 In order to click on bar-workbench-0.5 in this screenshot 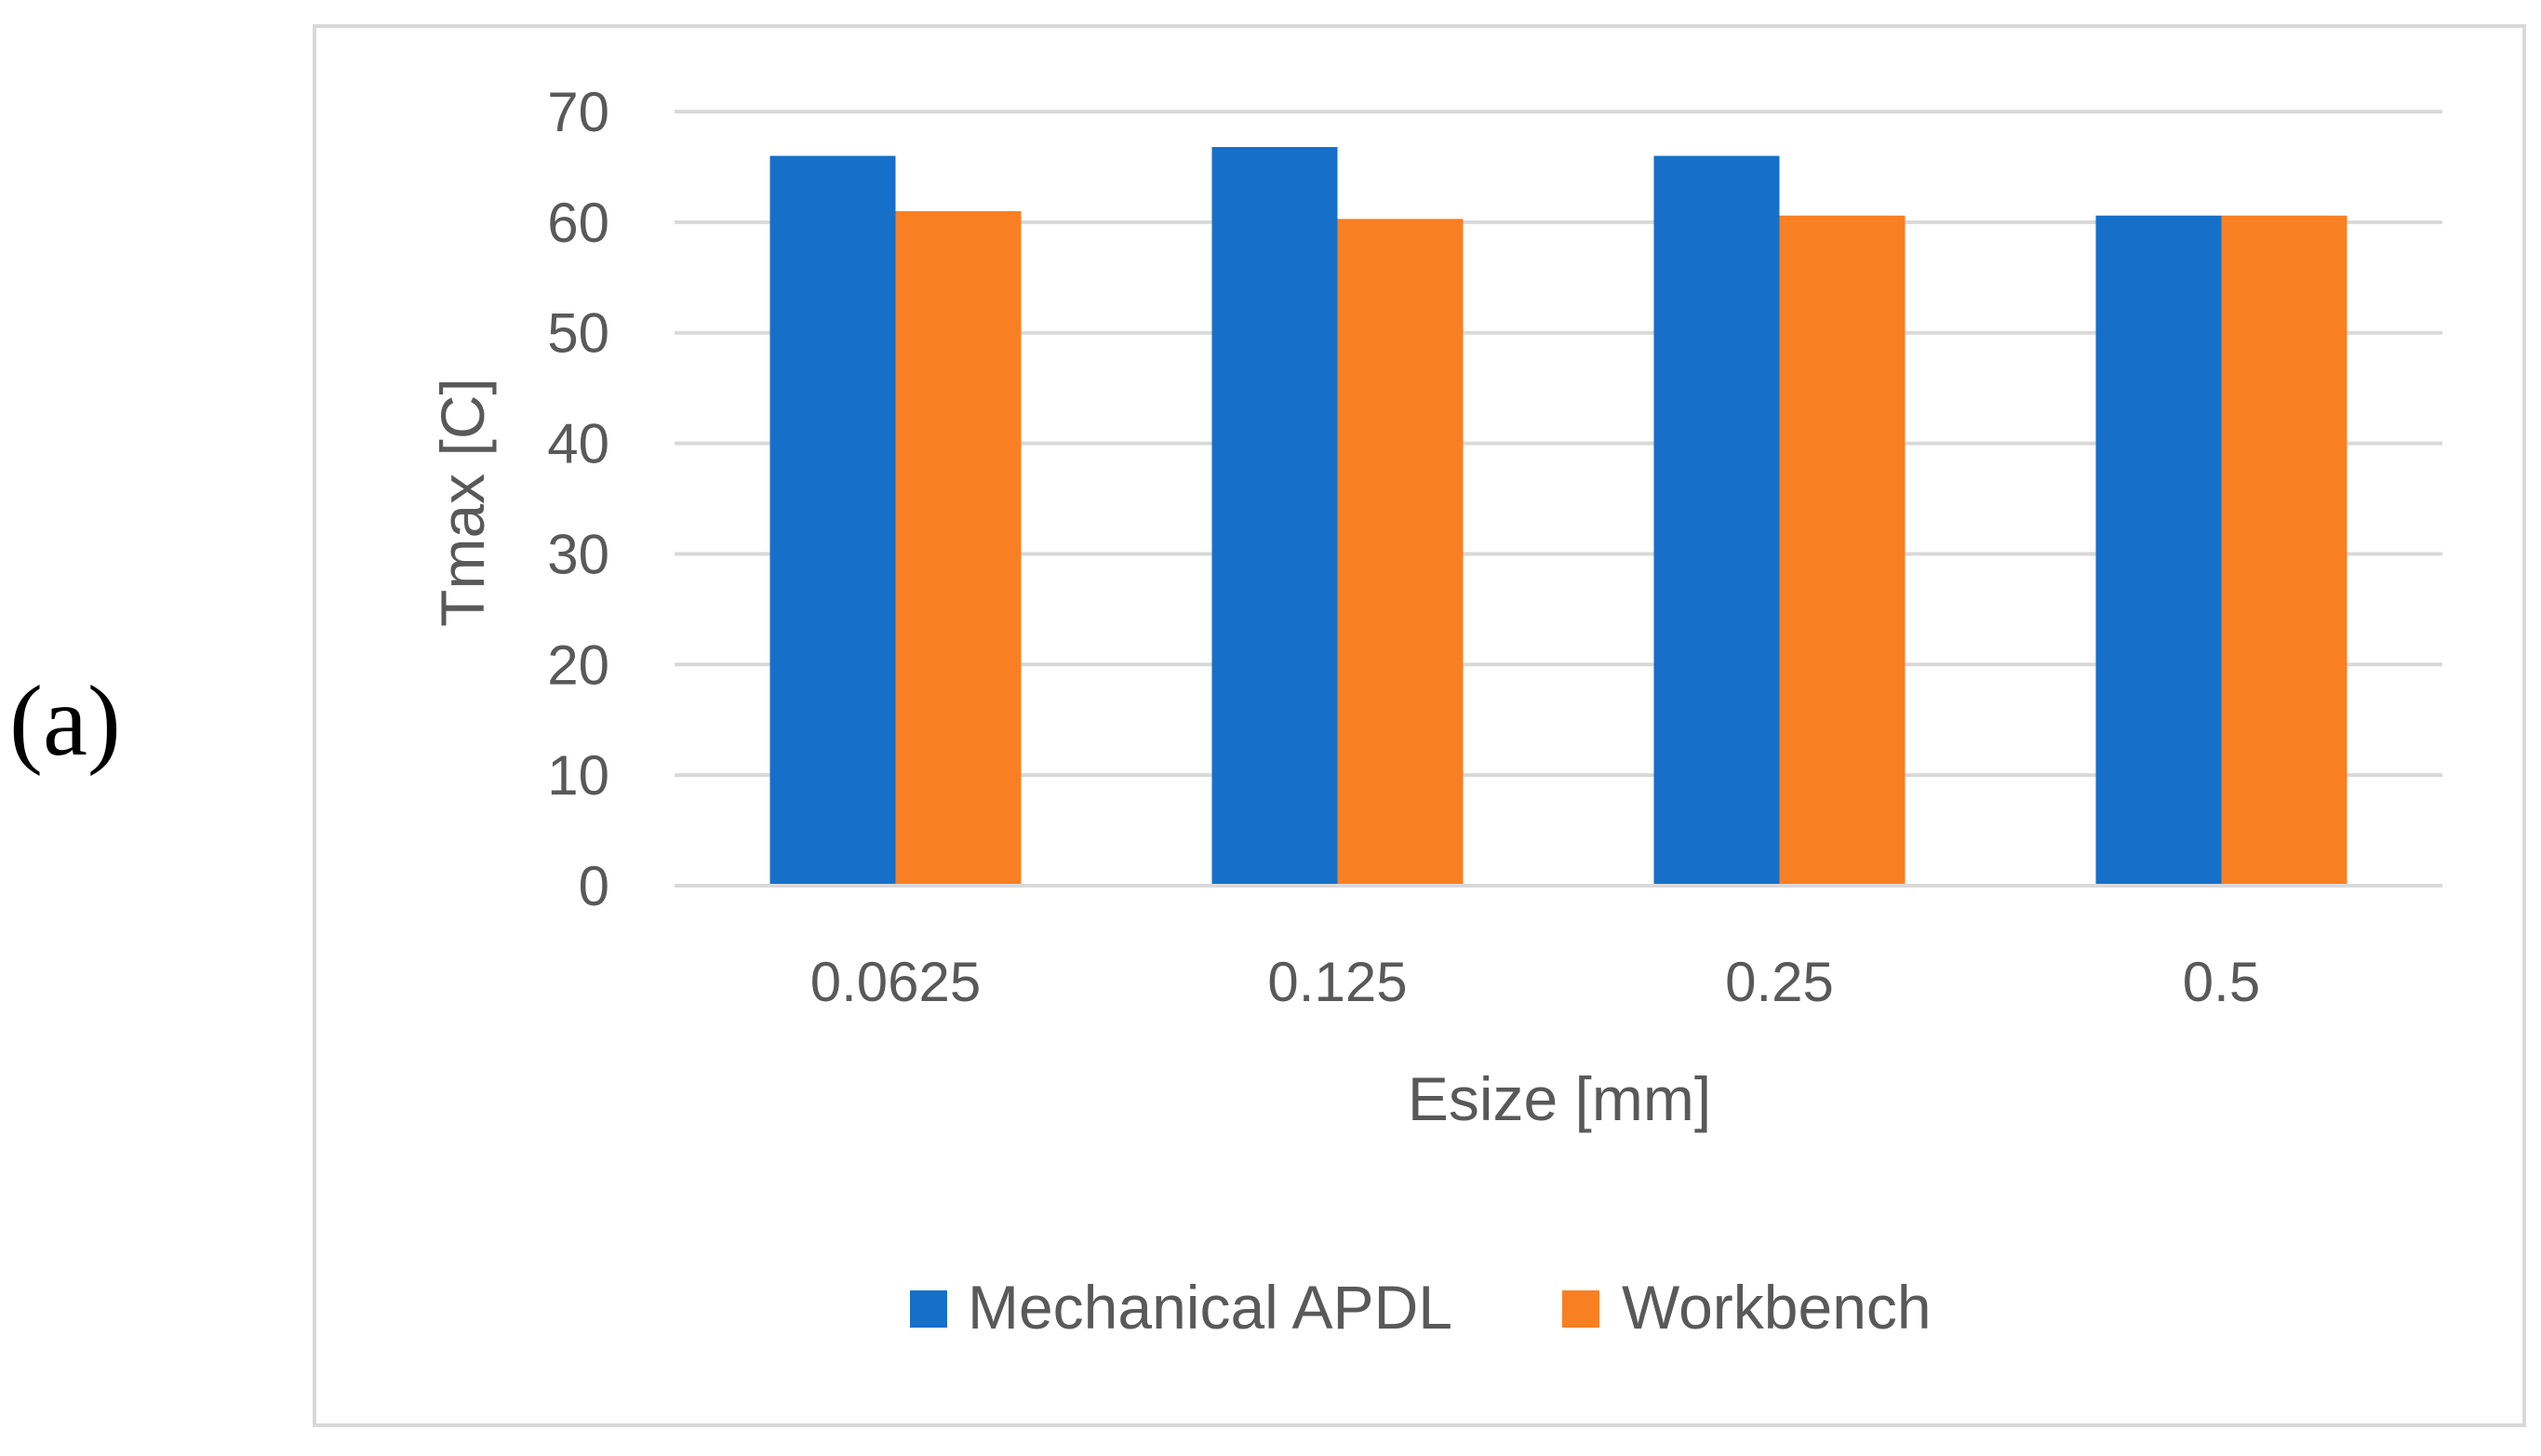, I will do `click(2284, 550)`.